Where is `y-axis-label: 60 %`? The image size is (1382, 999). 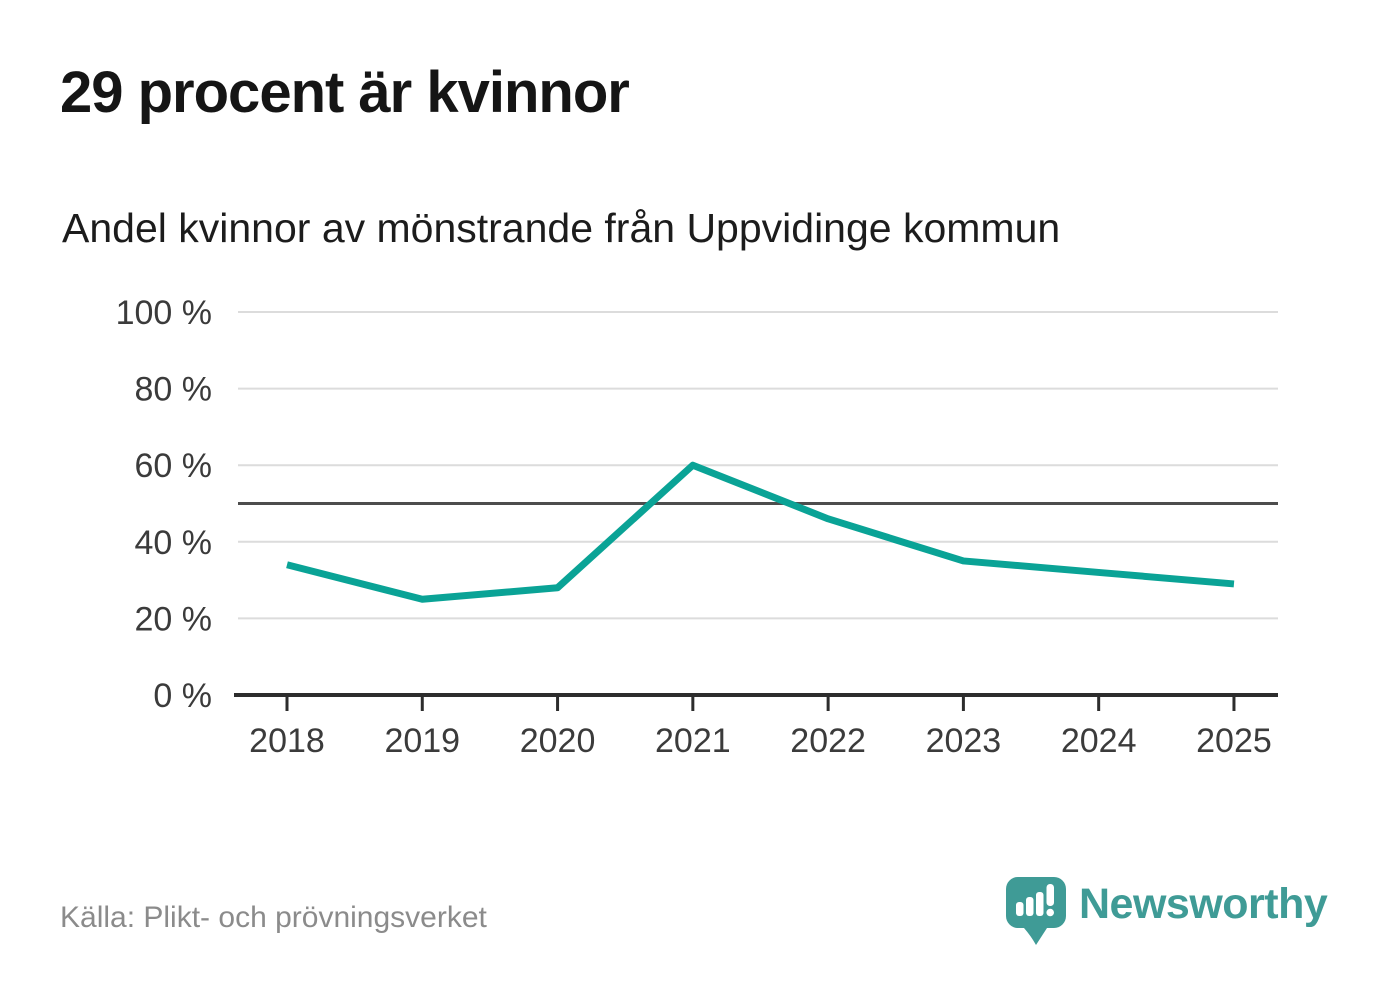
y-axis-label: 60 % is located at coordinates (174, 466).